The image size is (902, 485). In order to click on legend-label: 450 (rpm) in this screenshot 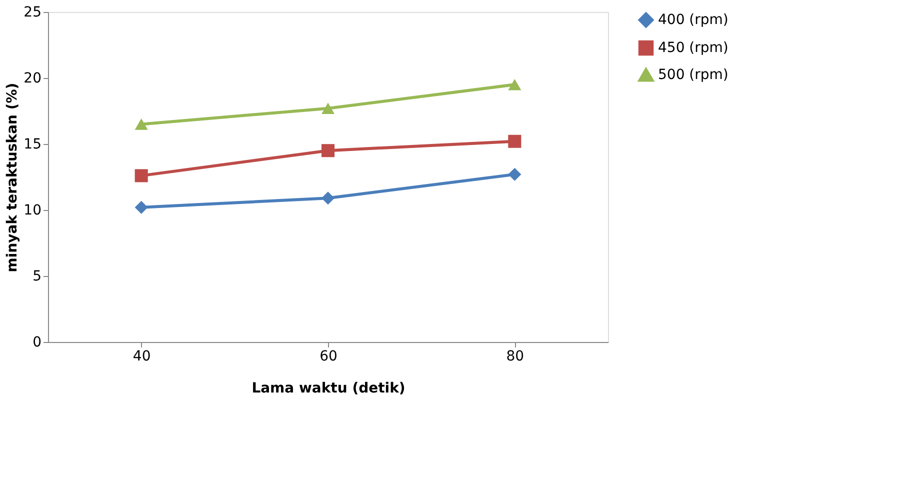, I will do `click(693, 48)`.